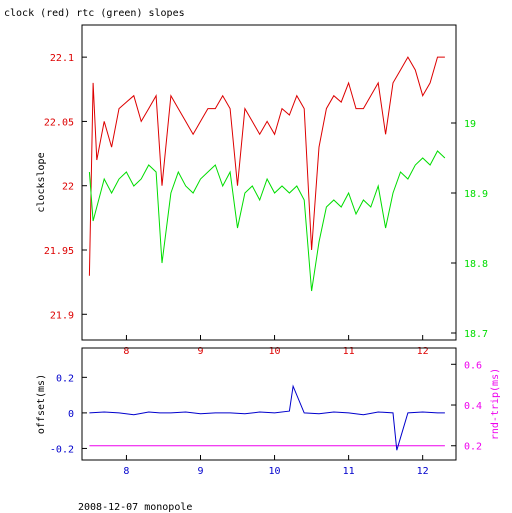  Describe the element at coordinates (473, 406) in the screenshot. I see `bottom-y-right-tick-label: 0.4` at that location.